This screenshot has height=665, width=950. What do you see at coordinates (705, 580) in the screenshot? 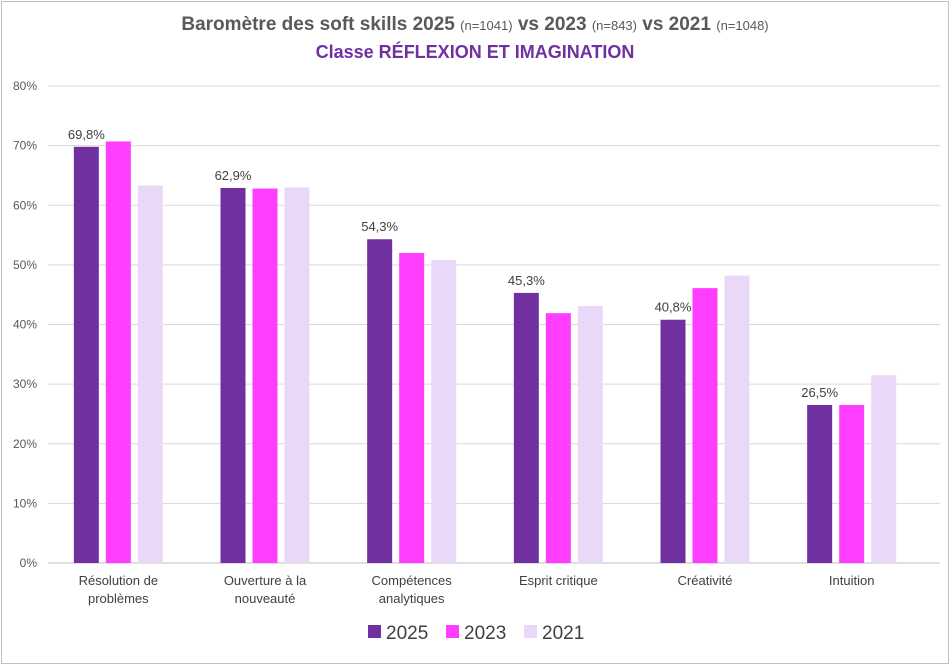
I see `x-tick-label: Créativité` at bounding box center [705, 580].